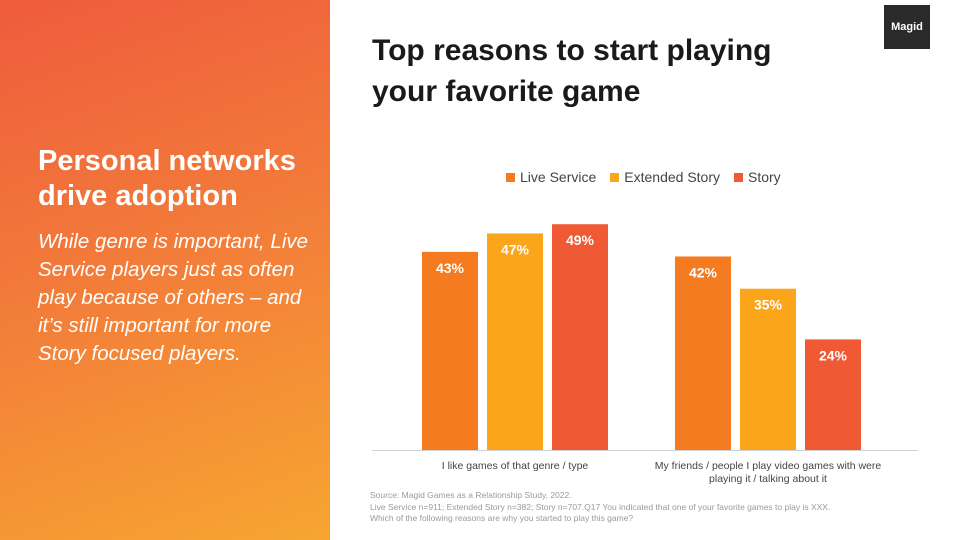 This screenshot has height=540, width=960. I want to click on bar-data-label: 42%, so click(703, 272).